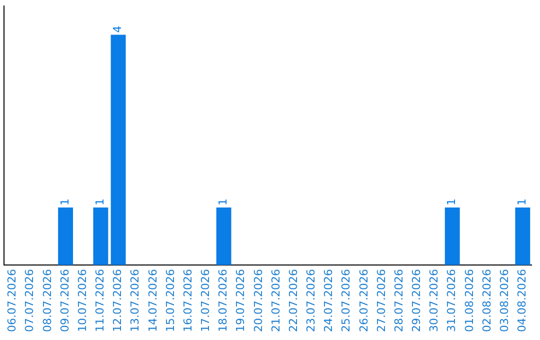 Image resolution: width=540 pixels, height=340 pixels. I want to click on x-tick-label: 15.07.2026, so click(170, 300).